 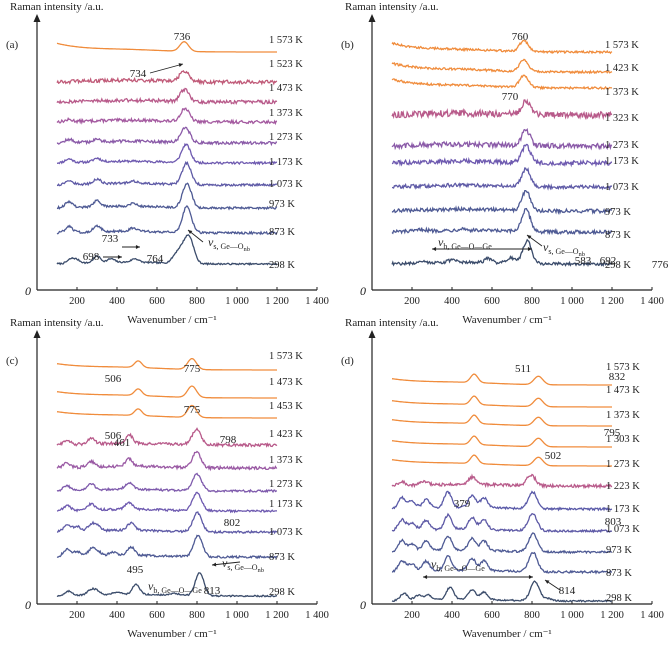 I want to click on peak-label: 506, so click(x=113, y=436).